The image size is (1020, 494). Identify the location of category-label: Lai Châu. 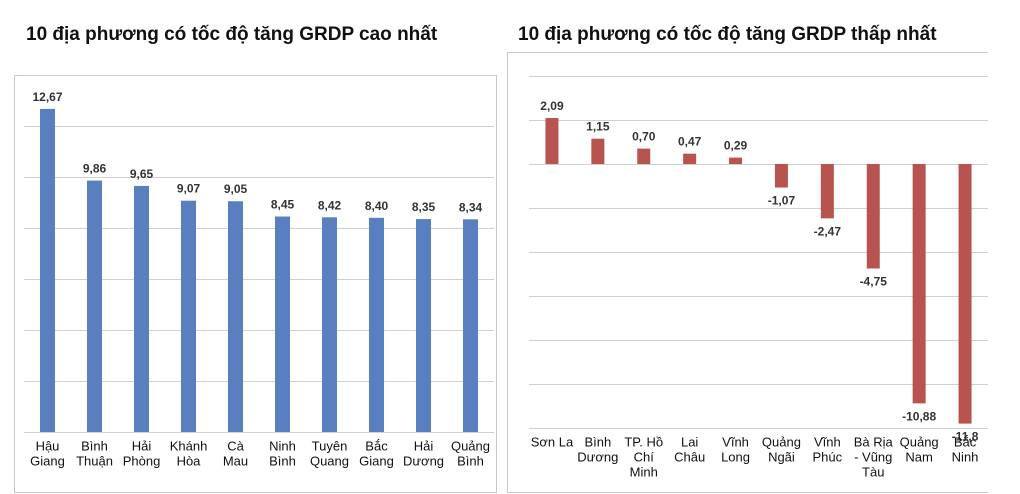
(689, 449).